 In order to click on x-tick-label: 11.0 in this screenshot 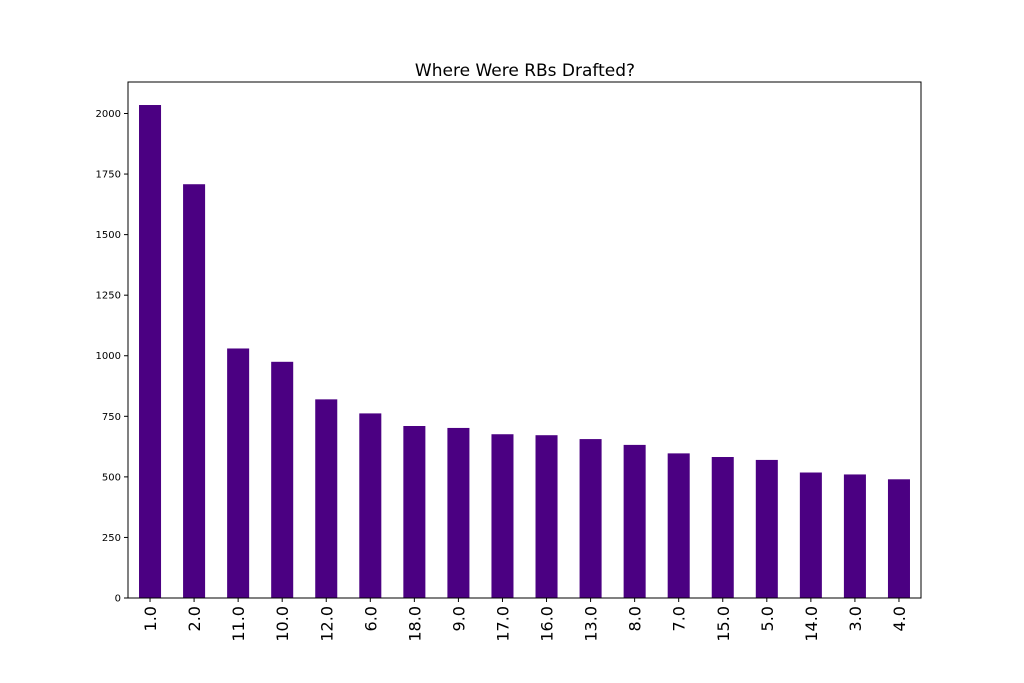, I will do `click(238, 624)`.